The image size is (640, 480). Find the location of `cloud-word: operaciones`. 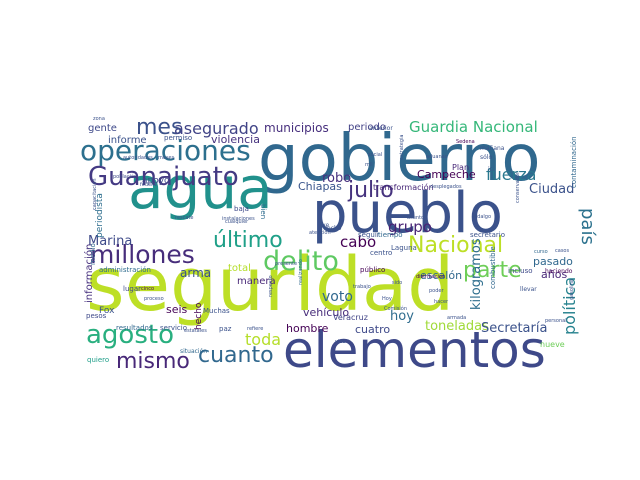

cloud-word: operaciones is located at coordinates (165, 150).